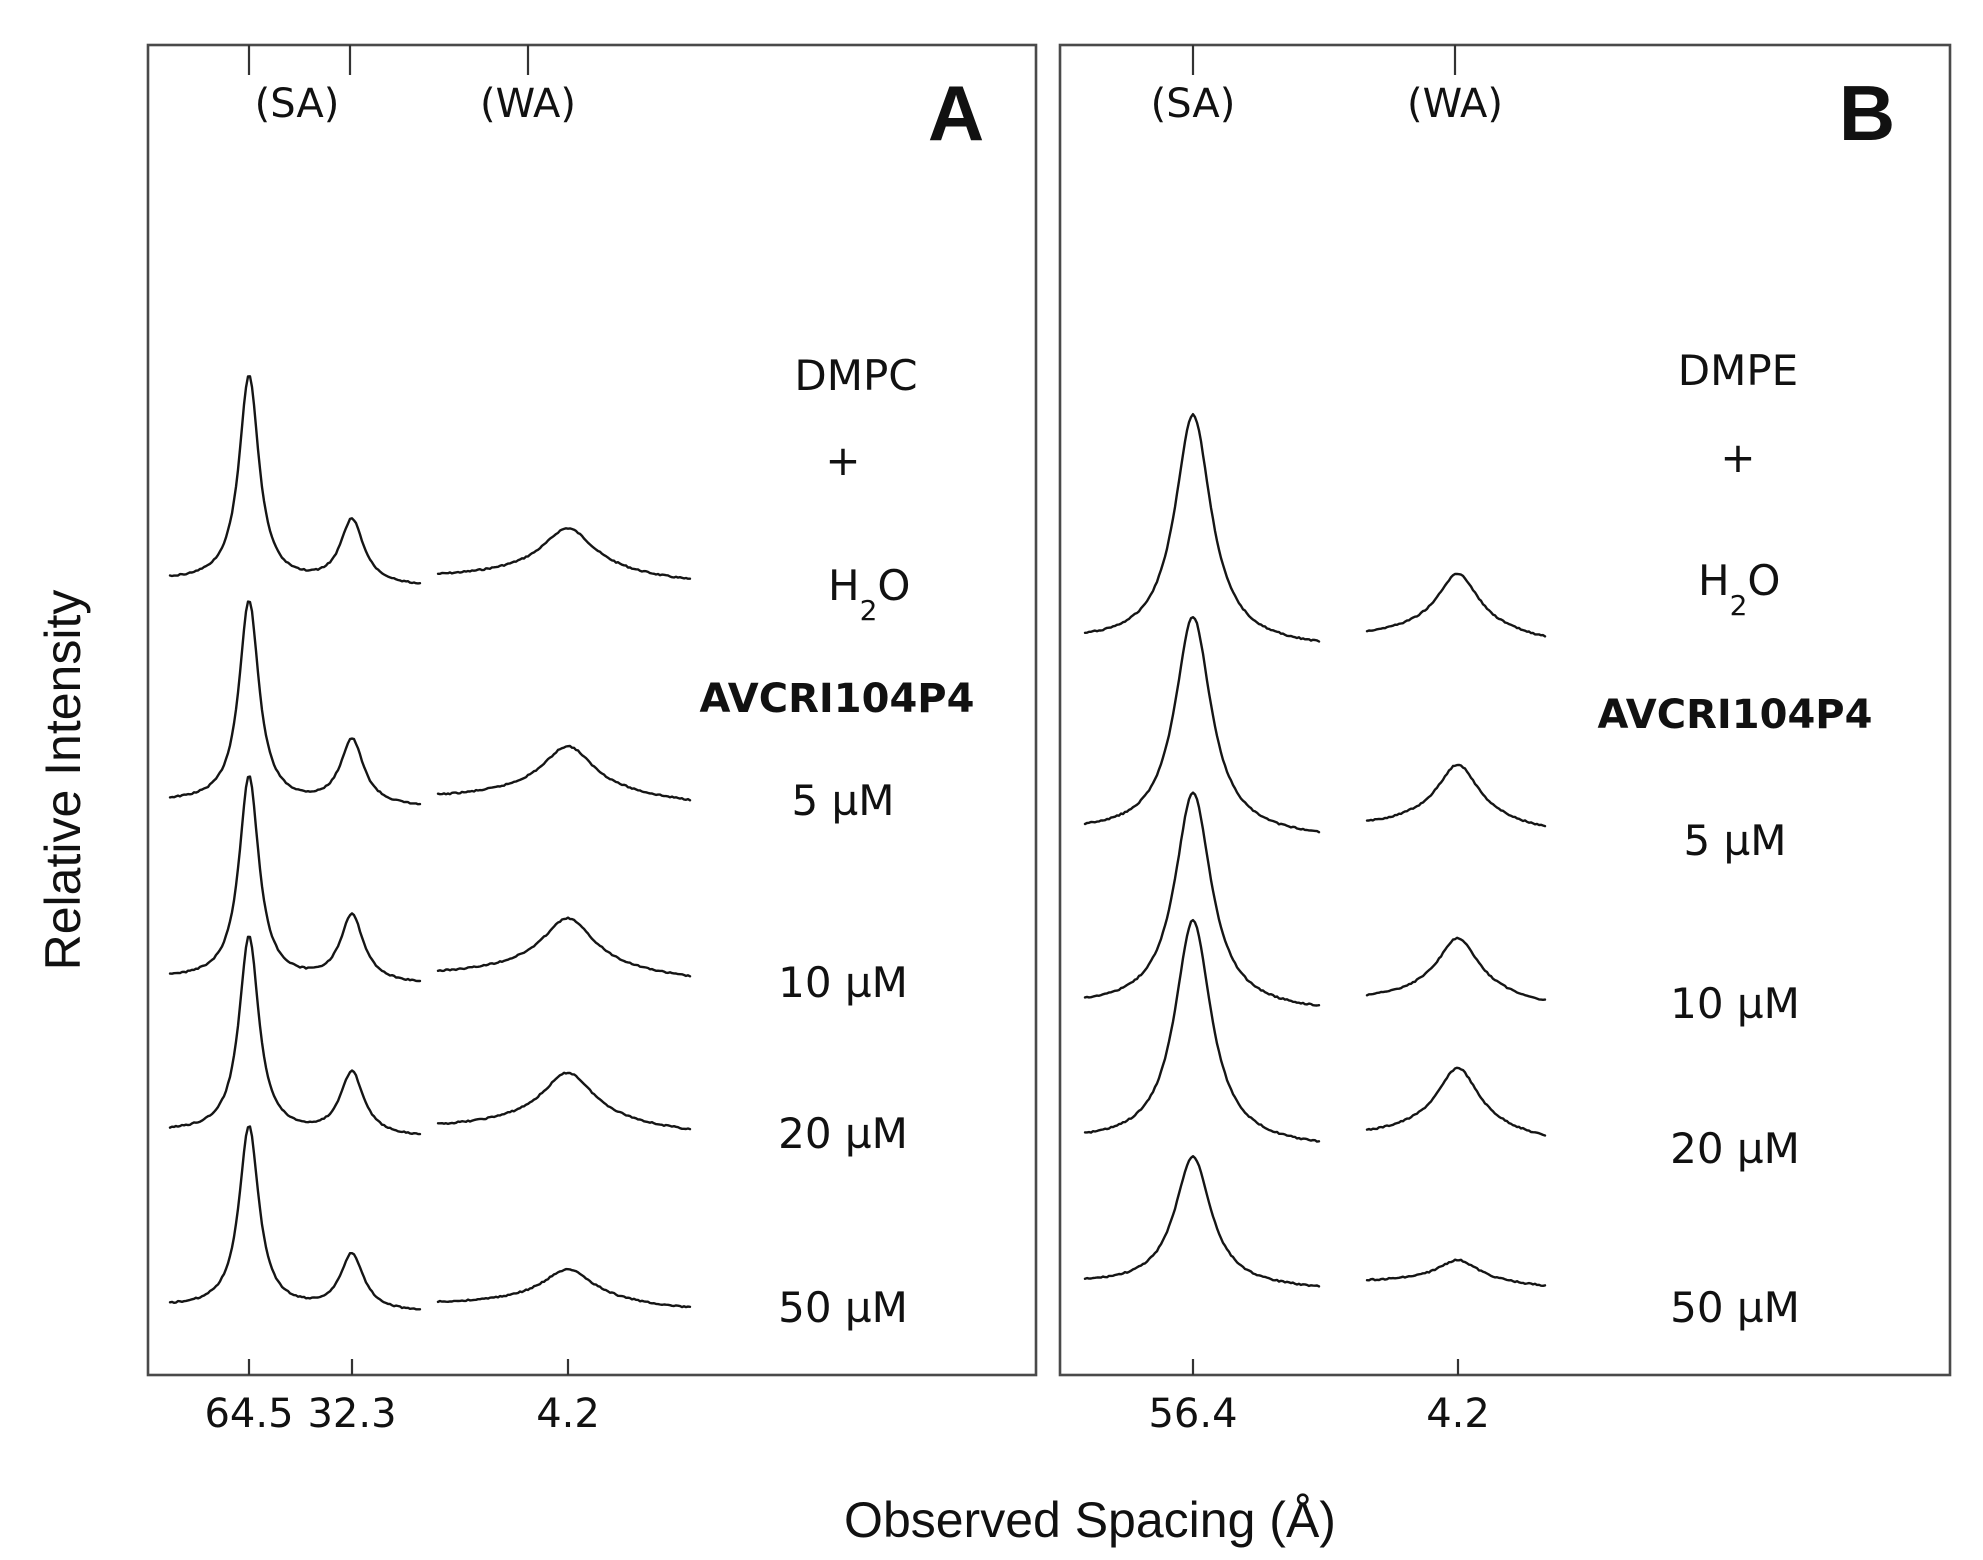 This screenshot has width=1983, height=1560. What do you see at coordinates (1739, 605) in the screenshot?
I see `panel-b-water-sub: 2` at bounding box center [1739, 605].